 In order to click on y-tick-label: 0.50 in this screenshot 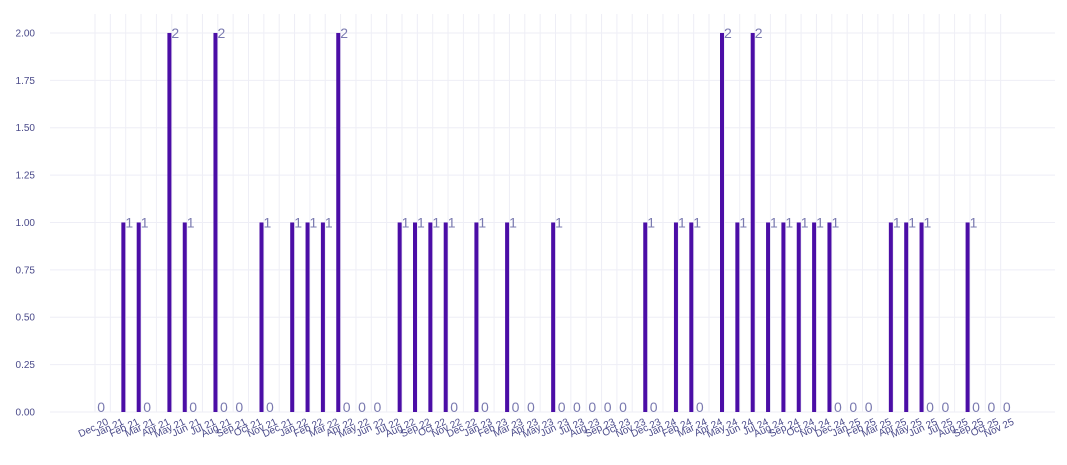, I will do `click(26, 318)`.